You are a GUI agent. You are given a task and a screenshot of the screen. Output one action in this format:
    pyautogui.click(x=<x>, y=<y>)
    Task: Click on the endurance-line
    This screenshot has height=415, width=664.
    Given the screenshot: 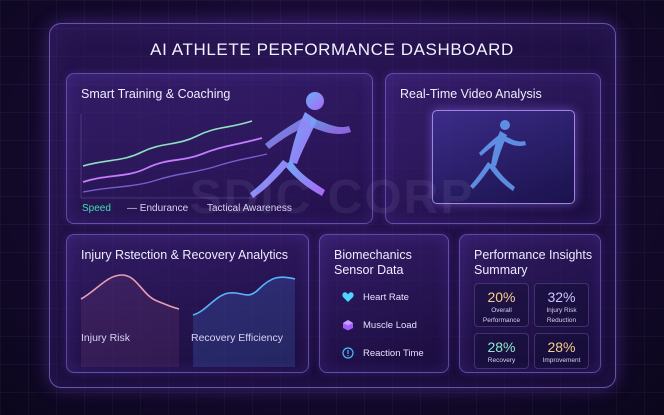 What is the action you would take?
    pyautogui.click(x=167, y=143)
    